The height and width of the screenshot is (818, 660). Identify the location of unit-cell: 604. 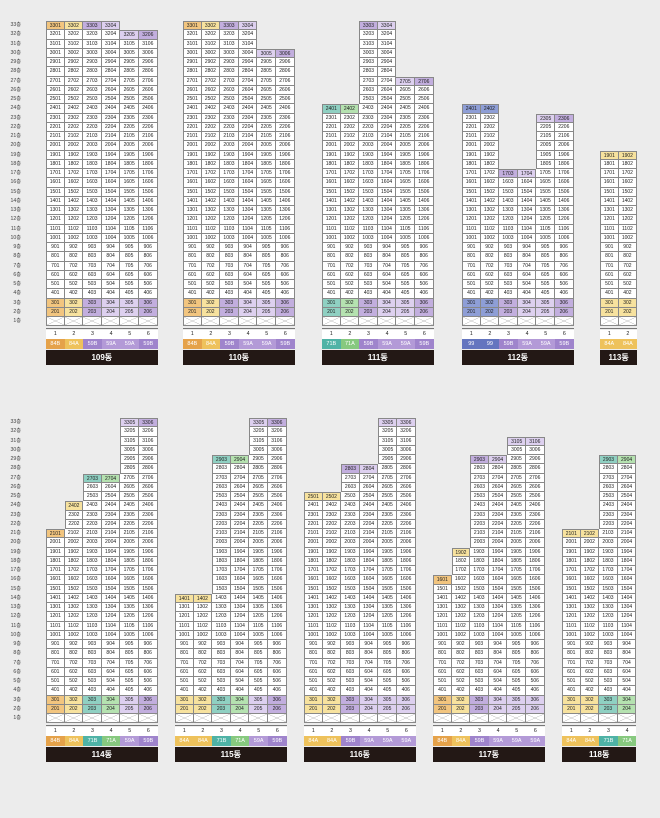
(627, 672).